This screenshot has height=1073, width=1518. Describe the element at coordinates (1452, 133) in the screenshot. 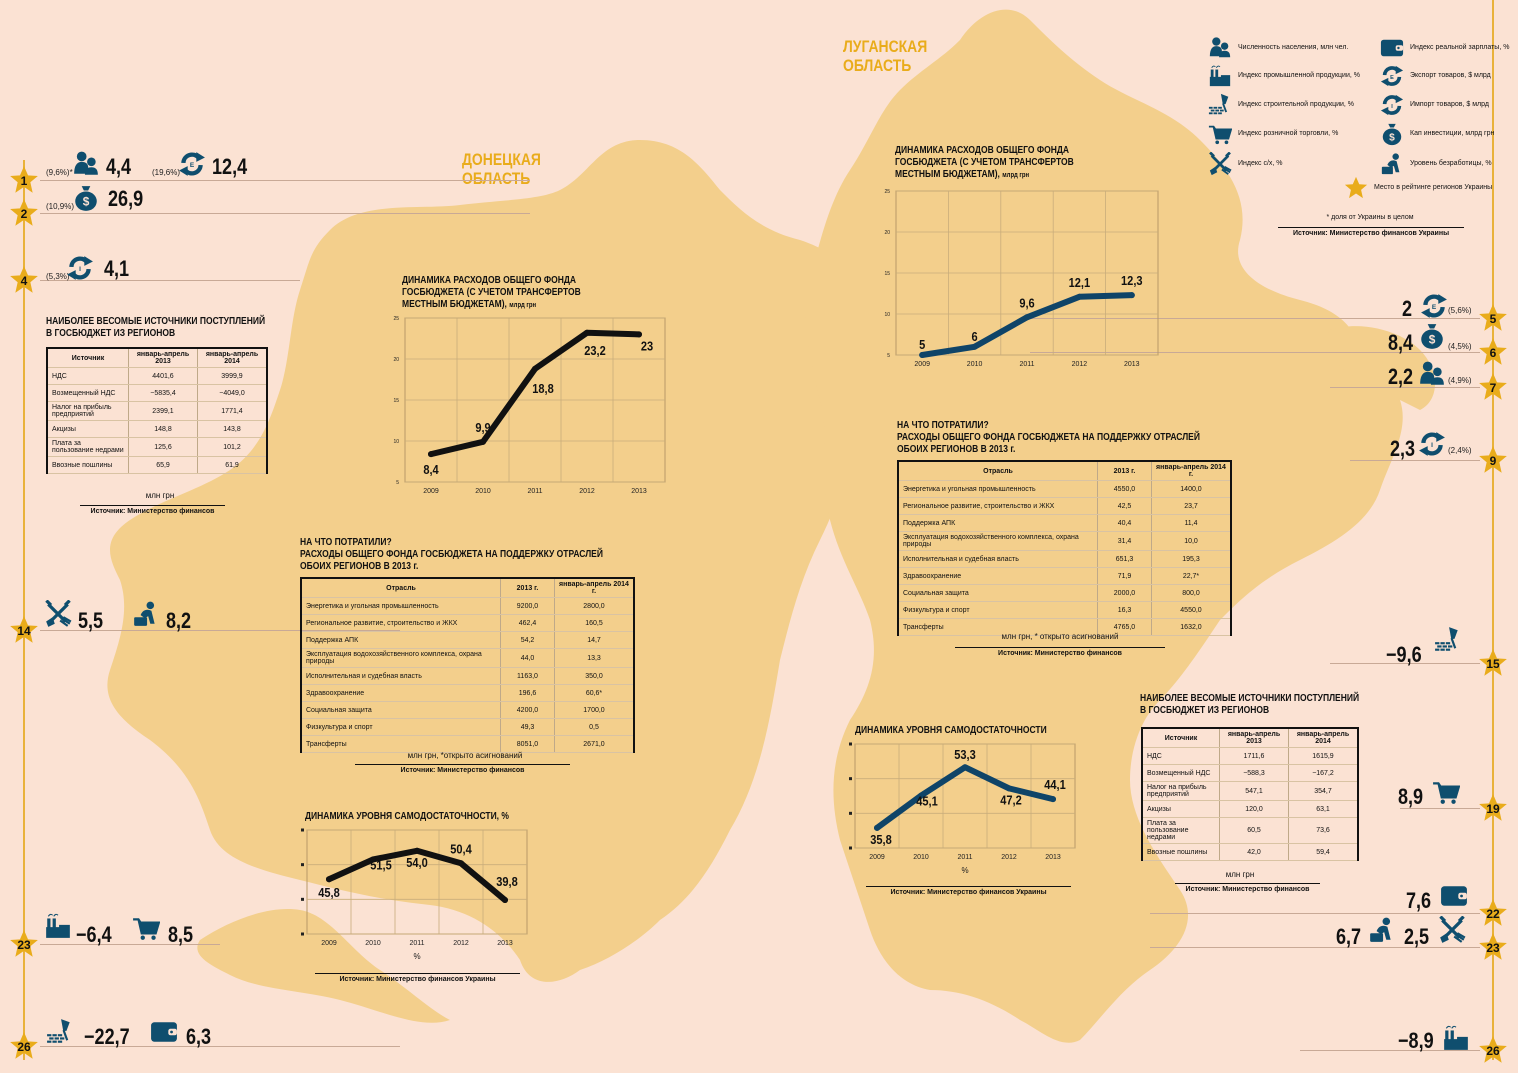

I see `legend-label: Кап инвестиции, млрд грн` at that location.